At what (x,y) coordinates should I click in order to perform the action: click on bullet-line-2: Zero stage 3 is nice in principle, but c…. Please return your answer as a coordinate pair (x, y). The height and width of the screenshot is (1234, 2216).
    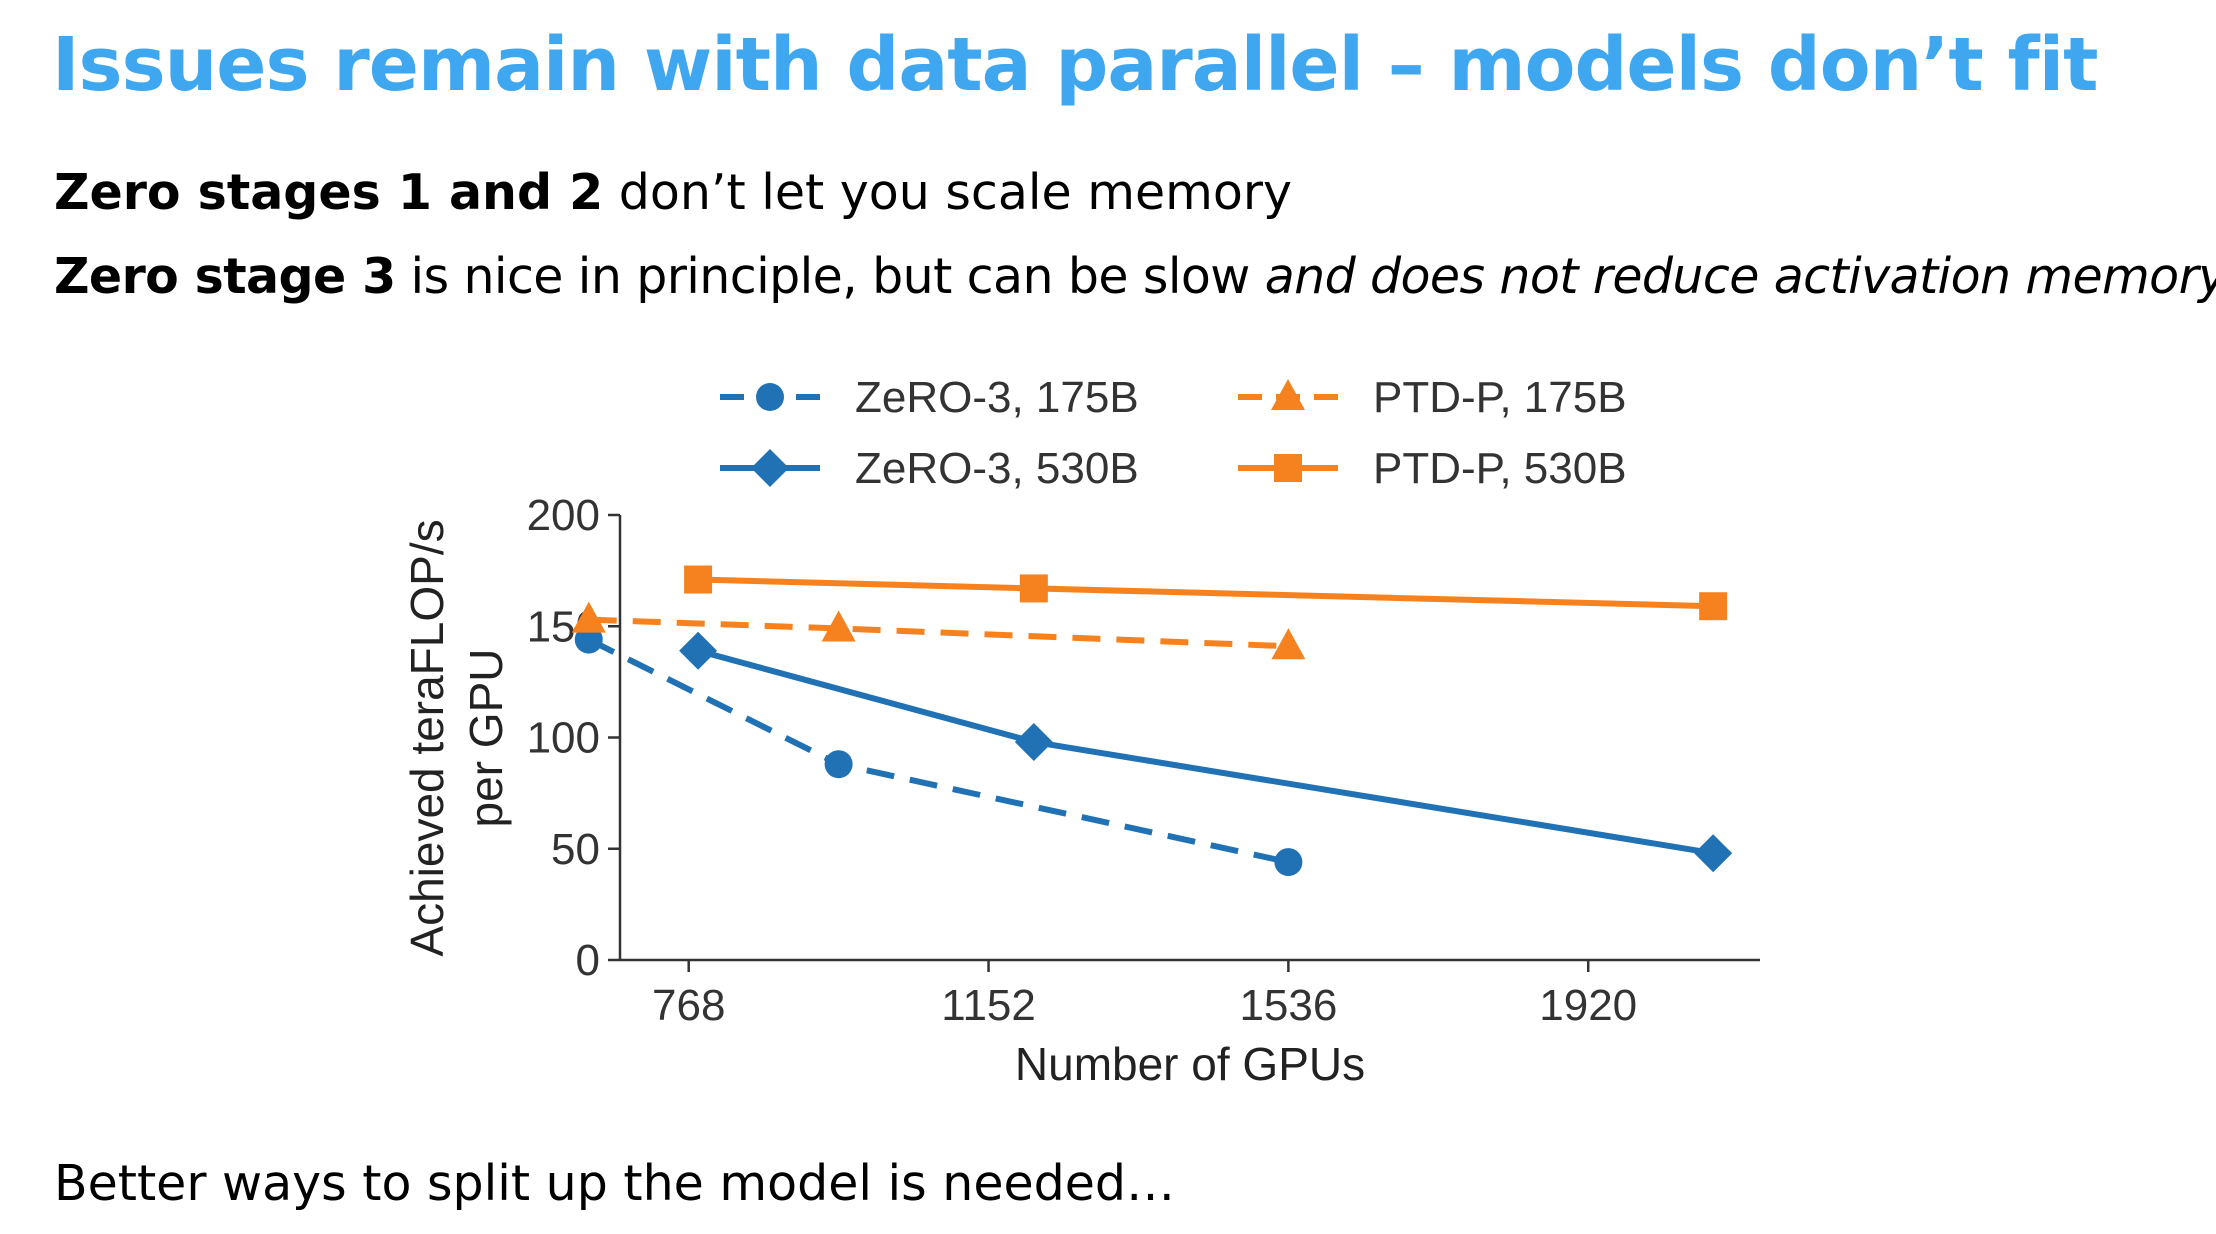
    Looking at the image, I should click on (1135, 276).